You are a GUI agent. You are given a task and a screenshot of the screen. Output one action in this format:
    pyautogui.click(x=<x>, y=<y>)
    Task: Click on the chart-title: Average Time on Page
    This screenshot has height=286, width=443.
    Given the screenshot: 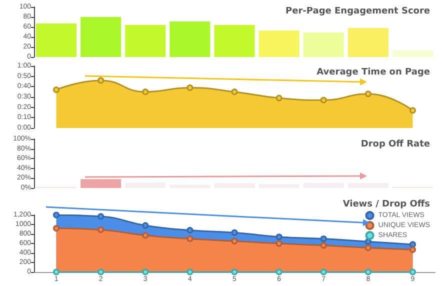 What is the action you would take?
    pyautogui.click(x=373, y=73)
    